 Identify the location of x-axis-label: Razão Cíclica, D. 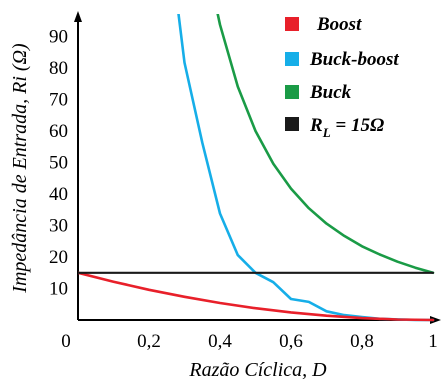
(257, 370).